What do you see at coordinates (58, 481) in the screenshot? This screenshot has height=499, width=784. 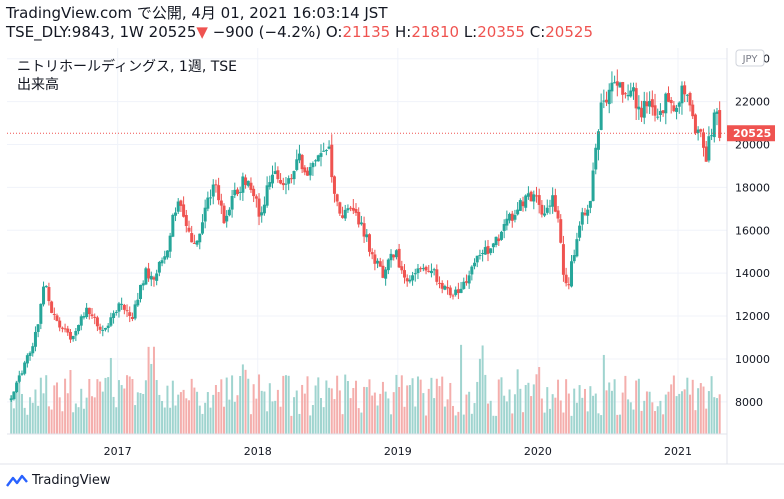 I see `footer-brand: TradingView` at bounding box center [58, 481].